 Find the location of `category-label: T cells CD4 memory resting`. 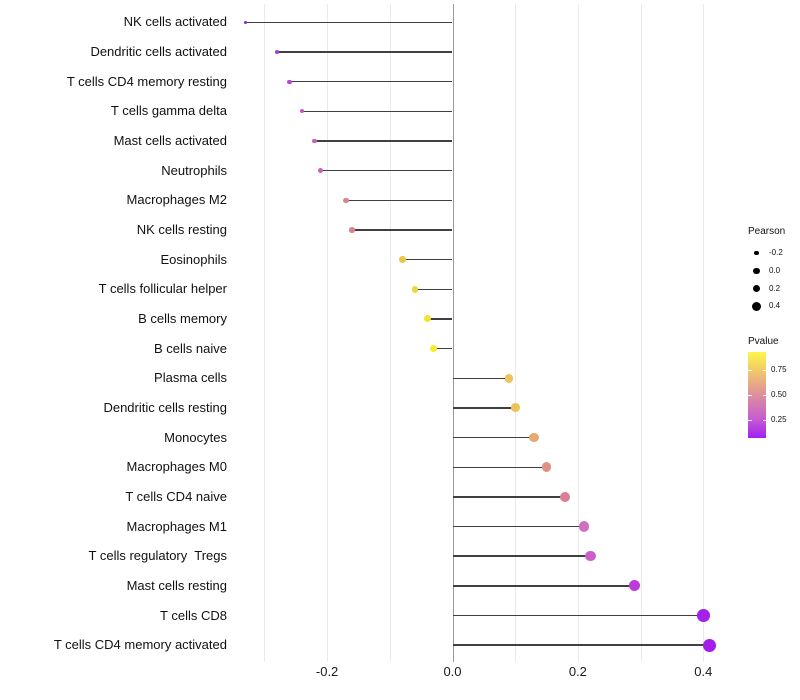

category-label: T cells CD4 memory resting is located at coordinates (146, 81).